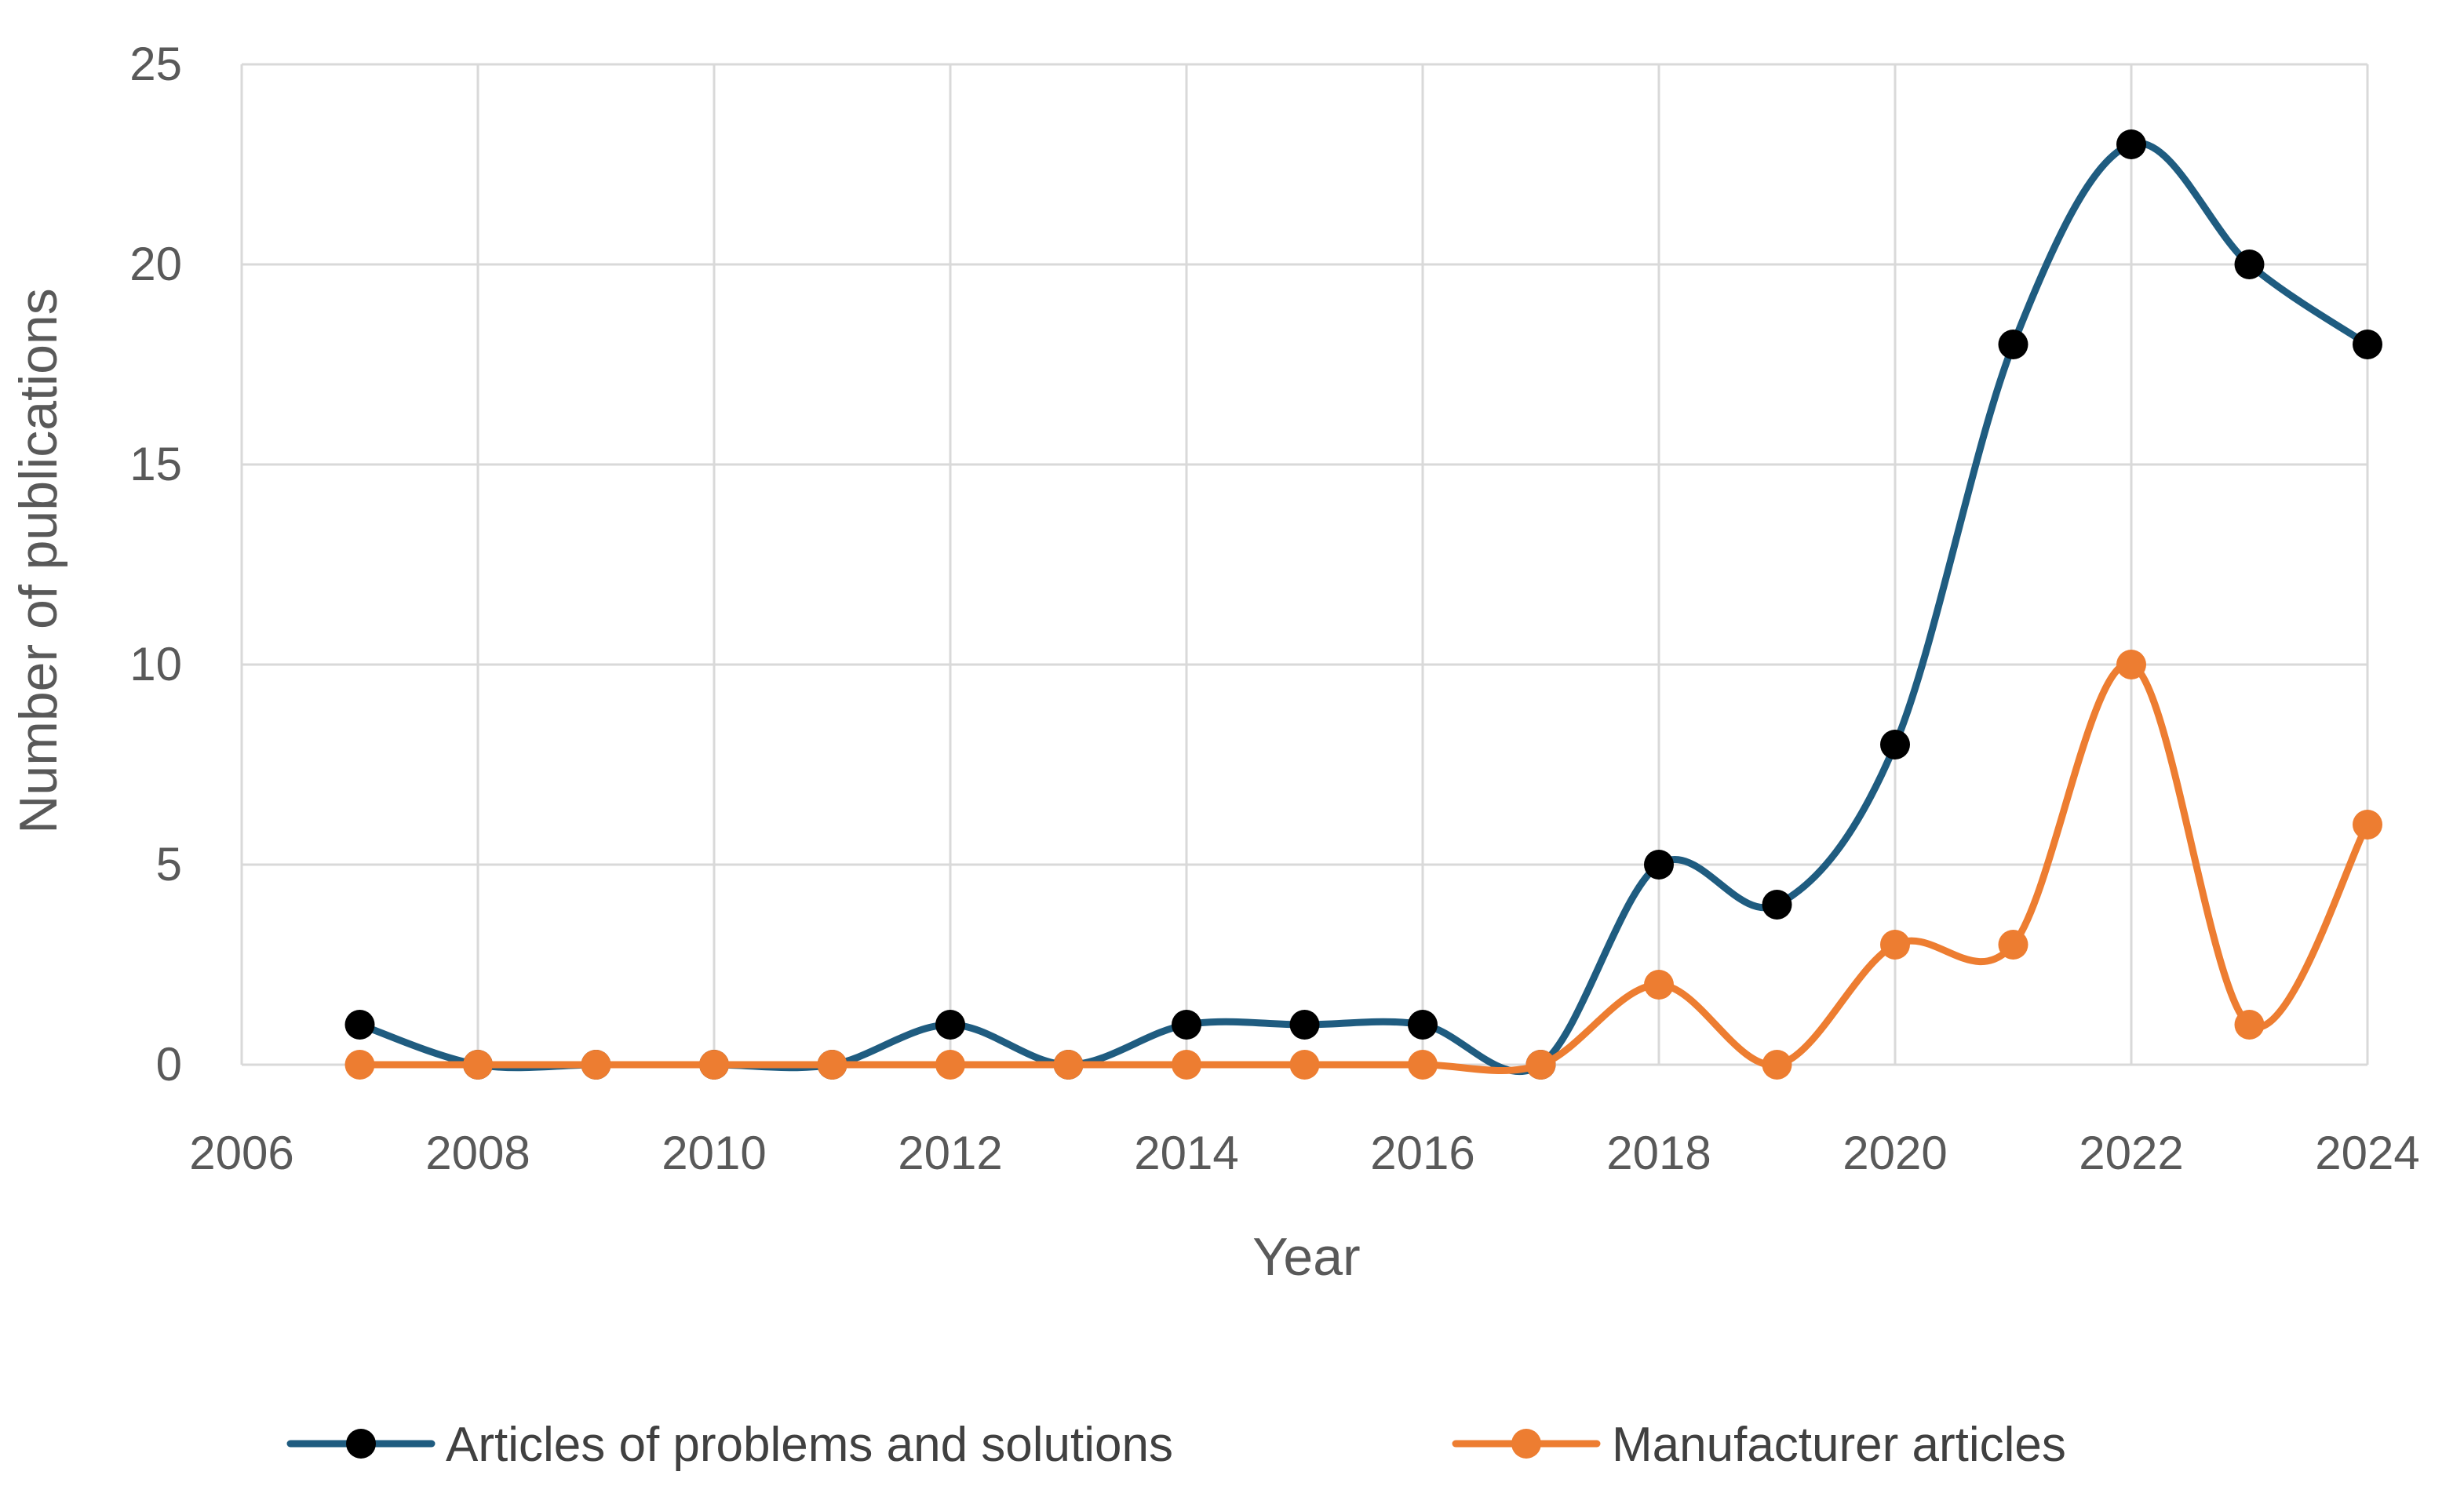 This screenshot has width=2464, height=1508. Describe the element at coordinates (38, 560) in the screenshot. I see `y-axis-title: Number of publications` at that location.